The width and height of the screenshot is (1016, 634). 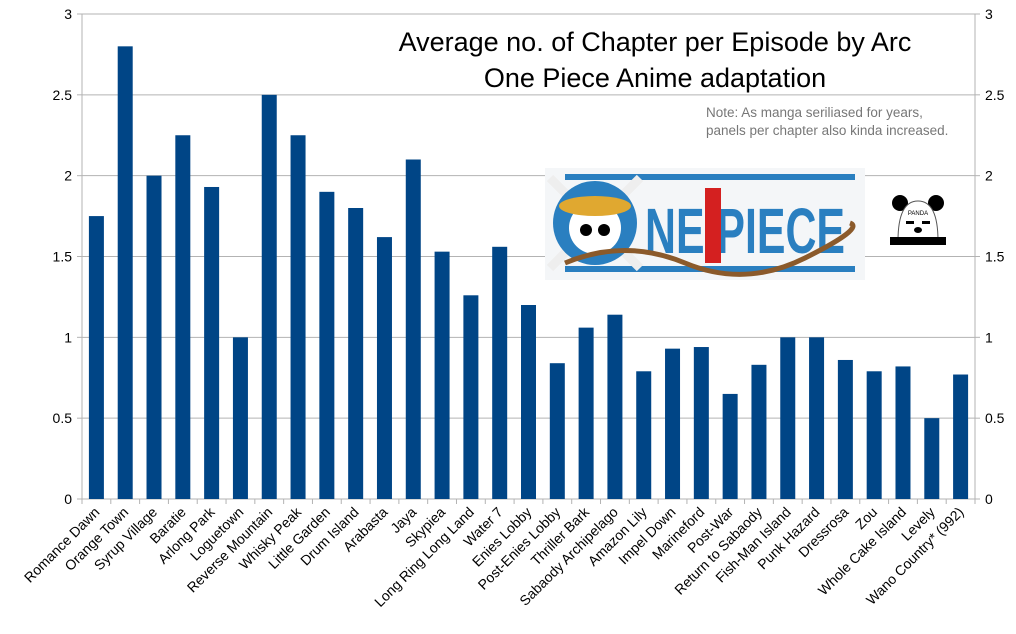 What do you see at coordinates (701, 423) in the screenshot?
I see `bar-marineford` at bounding box center [701, 423].